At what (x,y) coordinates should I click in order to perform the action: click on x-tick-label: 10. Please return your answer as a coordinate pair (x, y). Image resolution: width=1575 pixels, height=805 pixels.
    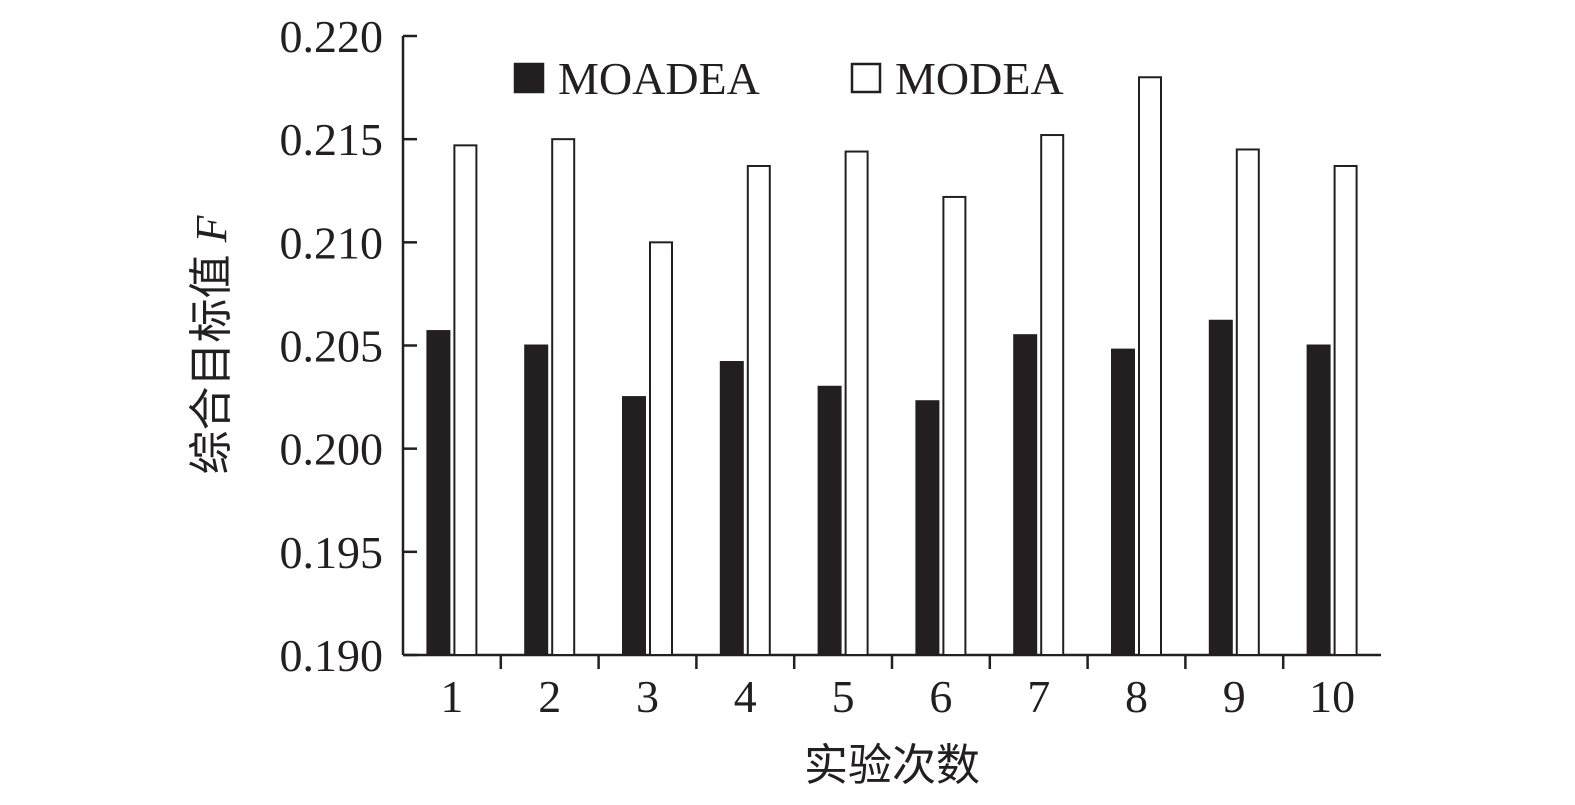
    Looking at the image, I should click on (1332, 696).